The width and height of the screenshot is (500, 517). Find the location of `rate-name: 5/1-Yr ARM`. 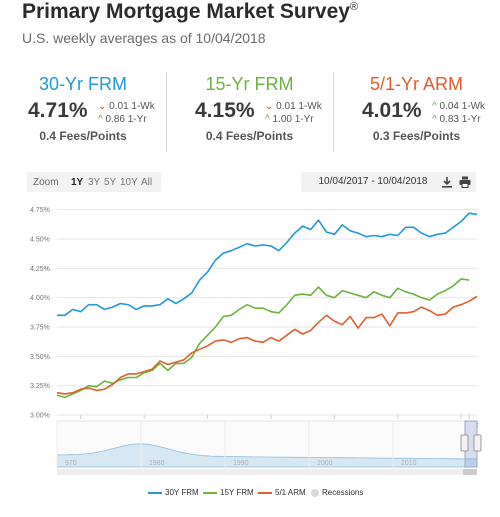

rate-name: 5/1-Yr ARM is located at coordinates (416, 84).